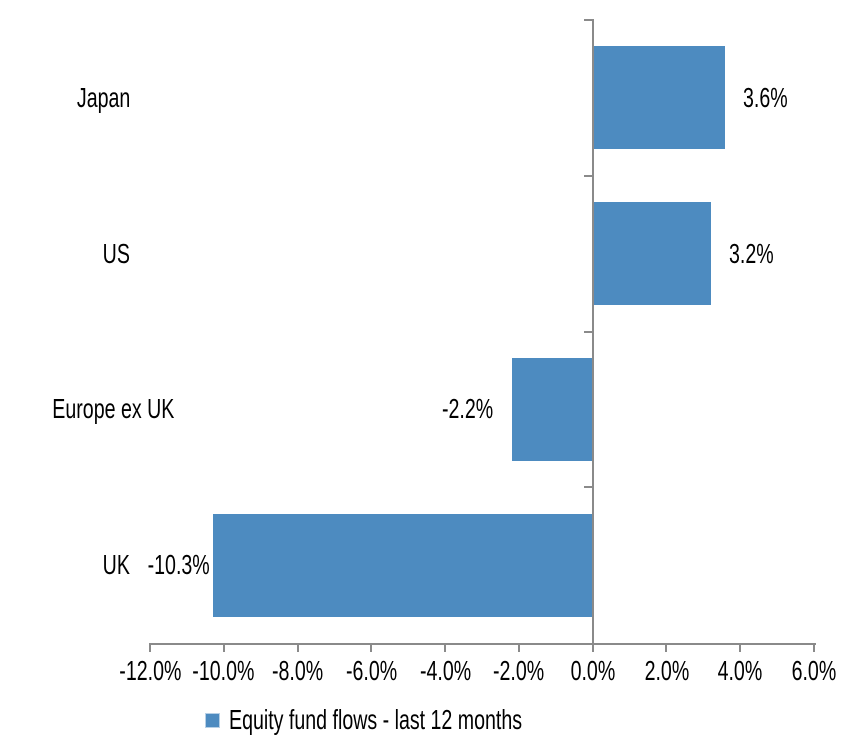 Image resolution: width=852 pixels, height=747 pixels. I want to click on x-tick-label-text: -8.0%, so click(297, 670).